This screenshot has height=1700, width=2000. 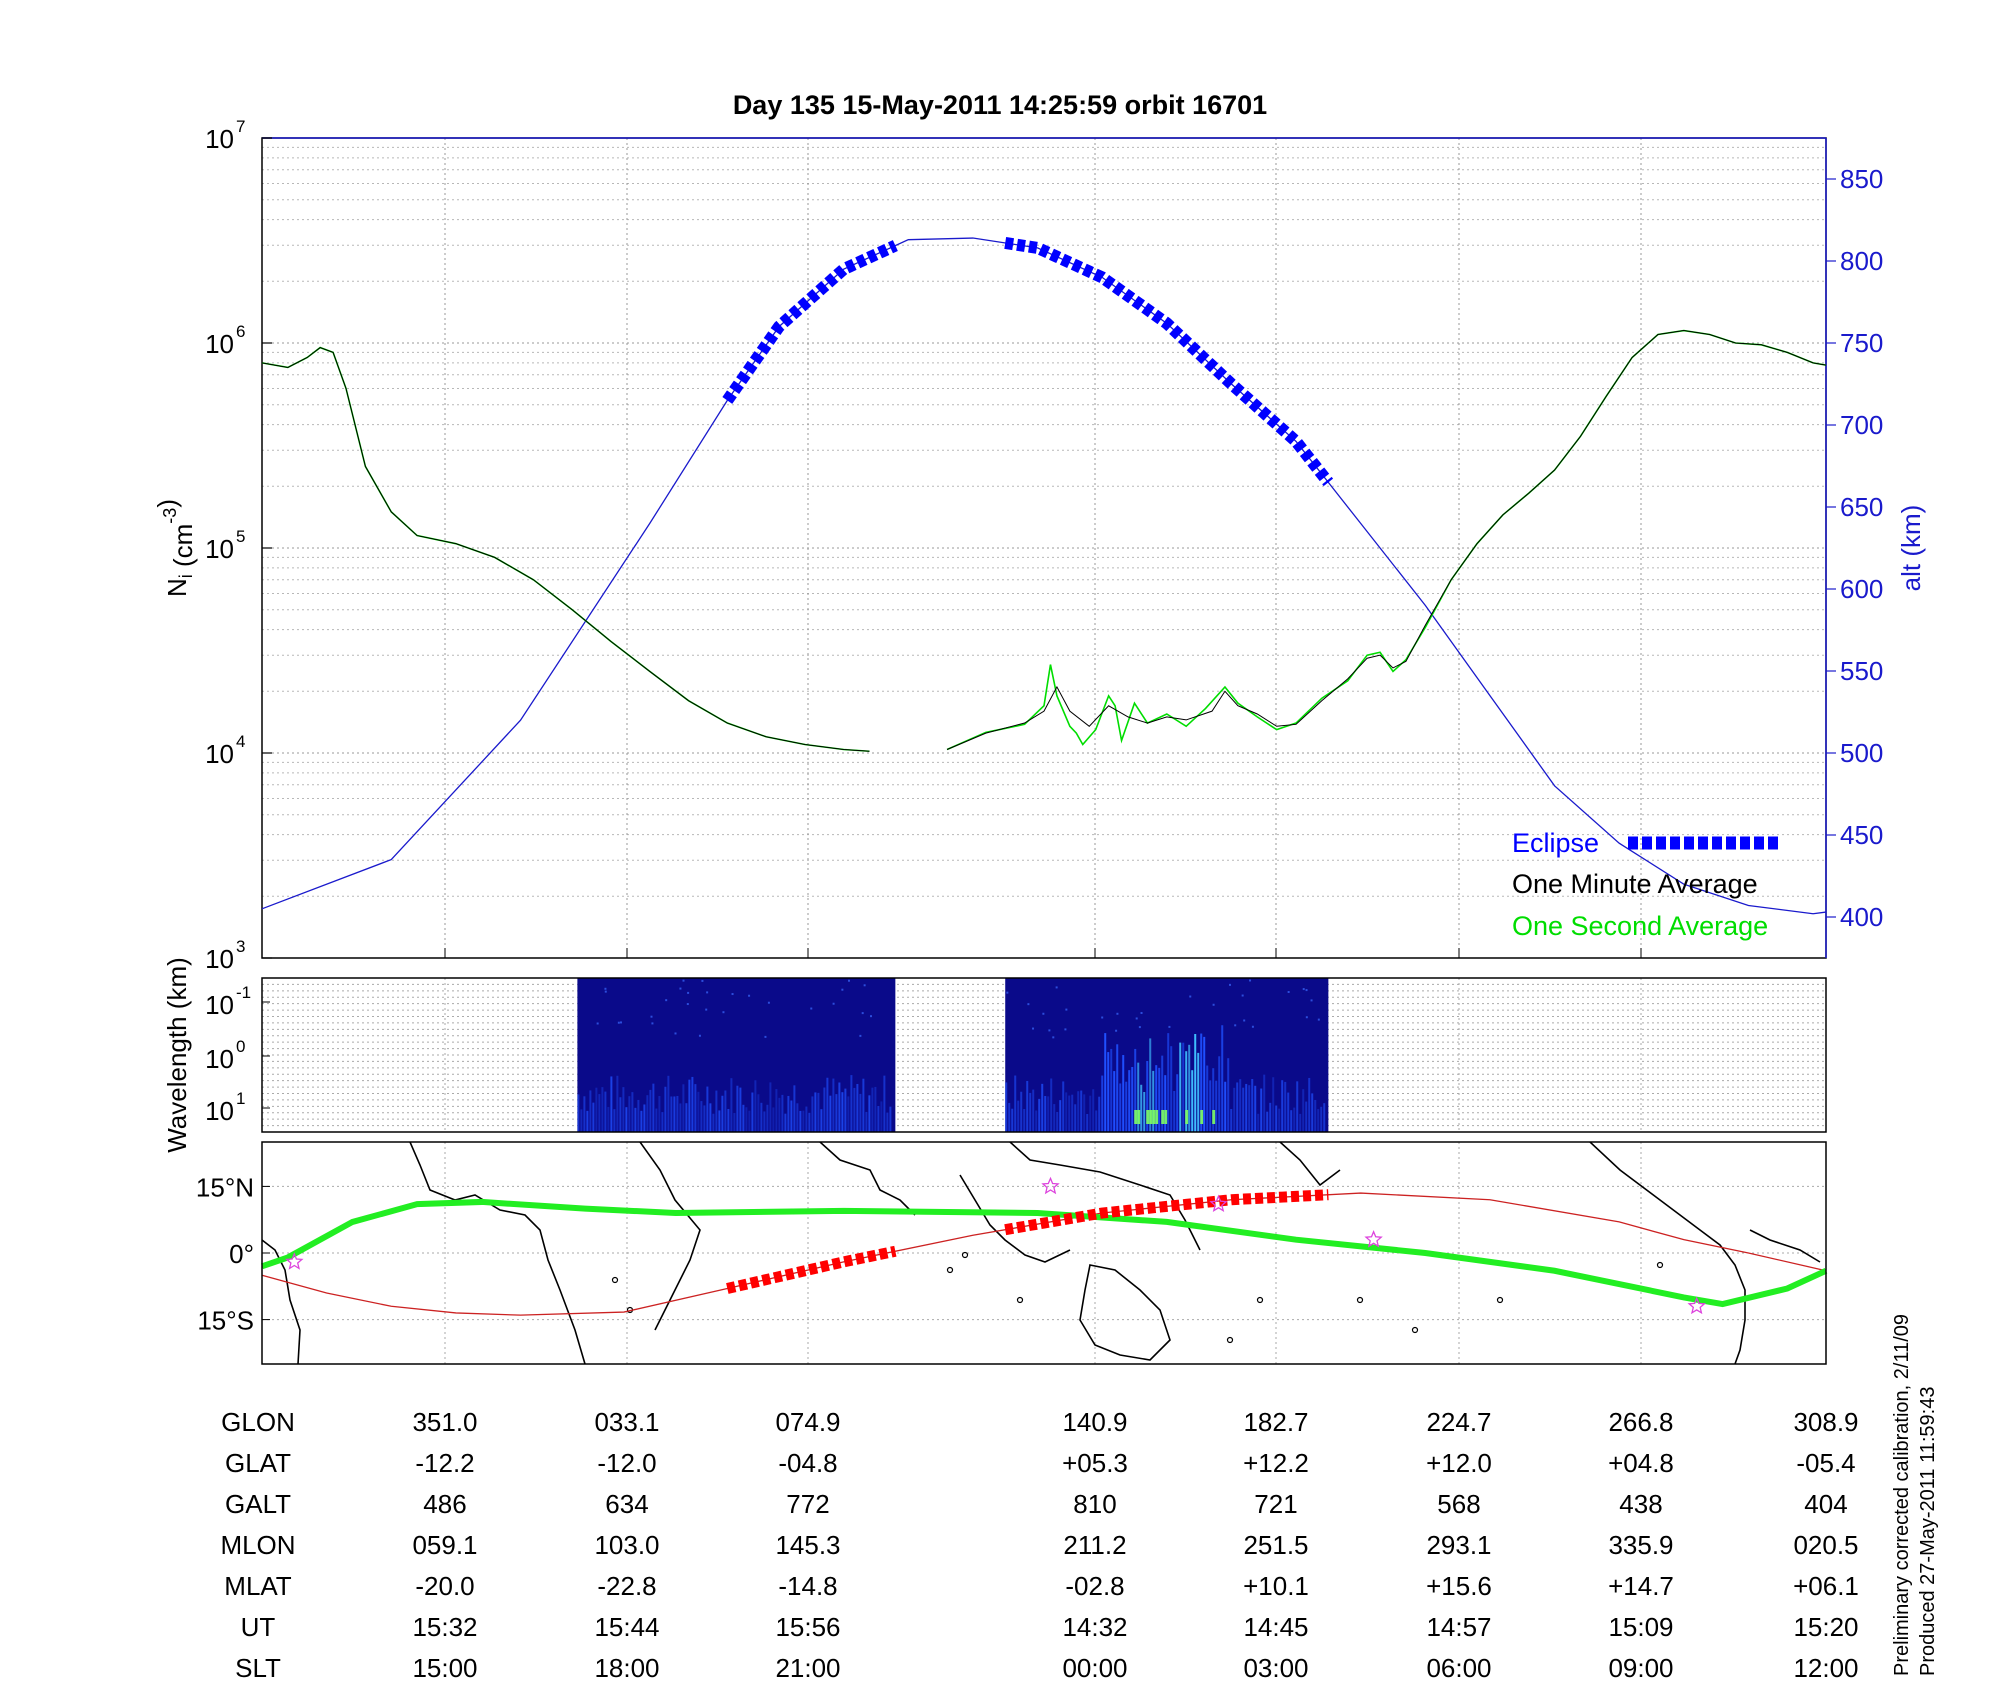 I want to click on one-minute-density-line, so click(x=1386, y=540).